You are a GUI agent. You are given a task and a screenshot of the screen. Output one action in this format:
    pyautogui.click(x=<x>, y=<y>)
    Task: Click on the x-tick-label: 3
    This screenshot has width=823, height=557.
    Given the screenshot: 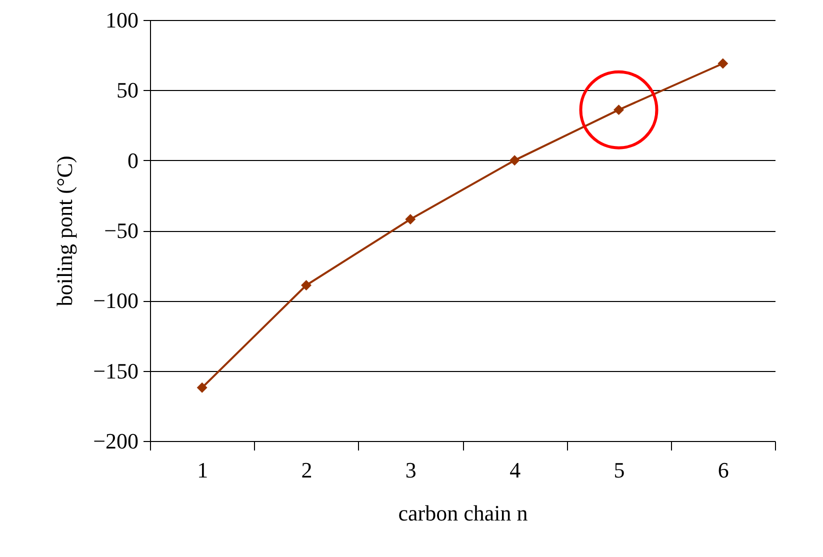 What is the action you would take?
    pyautogui.click(x=410, y=470)
    